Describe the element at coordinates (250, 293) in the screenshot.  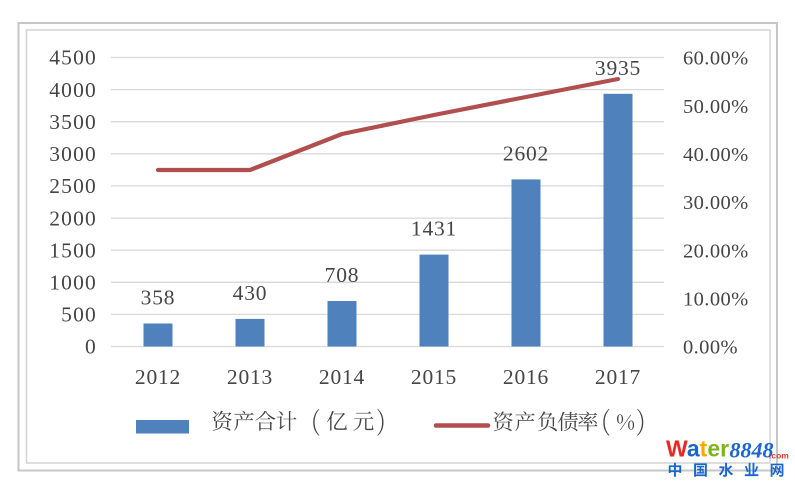
I see `svg-text: 430` at that location.